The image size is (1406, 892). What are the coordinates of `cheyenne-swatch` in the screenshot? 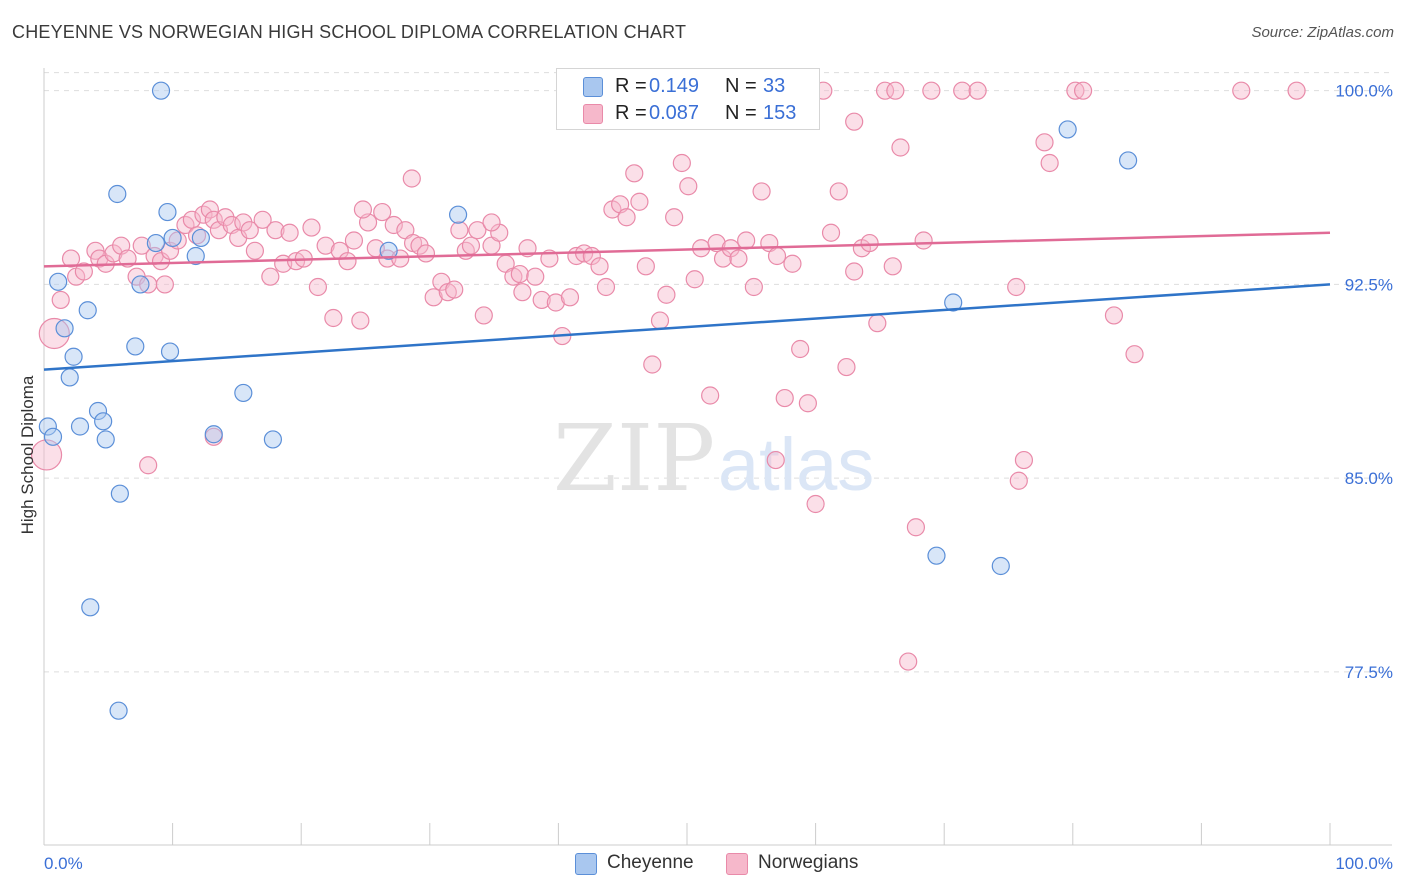 It's located at (593, 87).